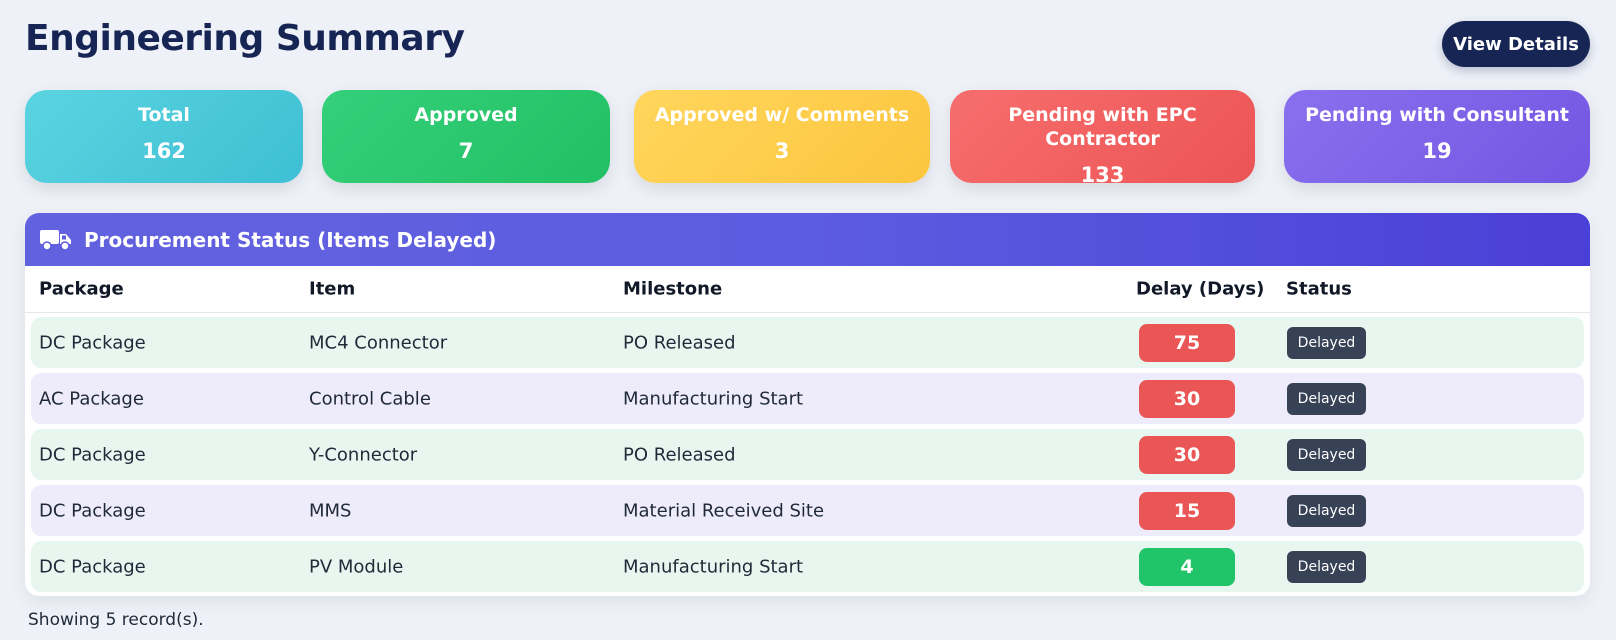 This screenshot has width=1616, height=640. What do you see at coordinates (370, 398) in the screenshot?
I see `cell-item: Control Cable` at bounding box center [370, 398].